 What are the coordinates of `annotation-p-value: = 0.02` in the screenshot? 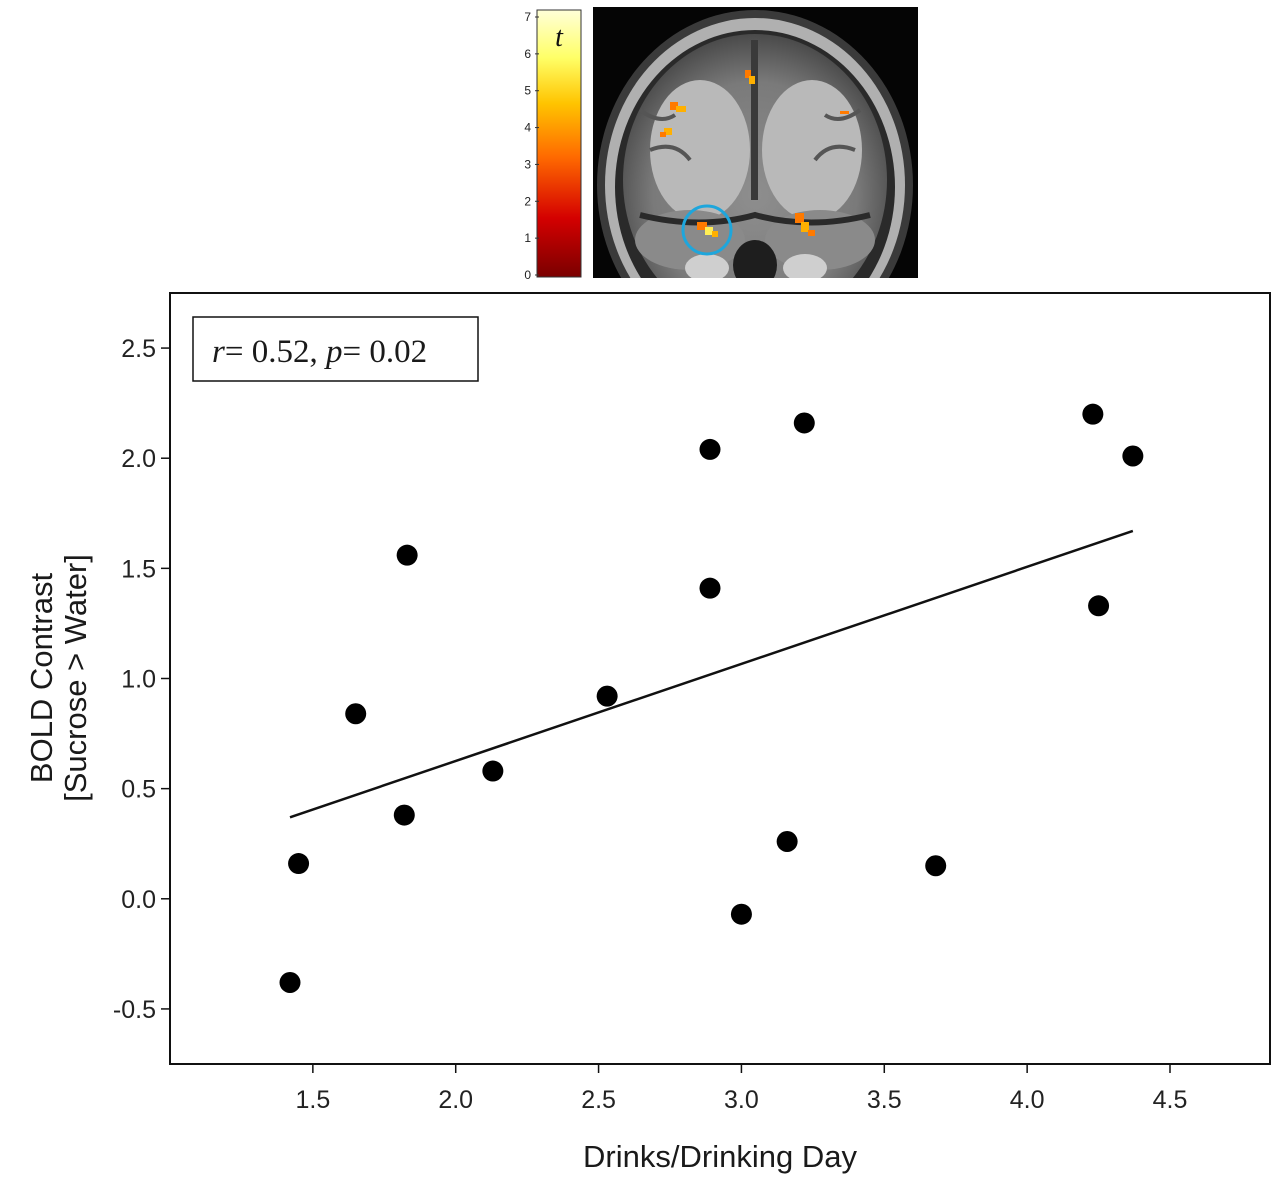 It's located at (384, 352).